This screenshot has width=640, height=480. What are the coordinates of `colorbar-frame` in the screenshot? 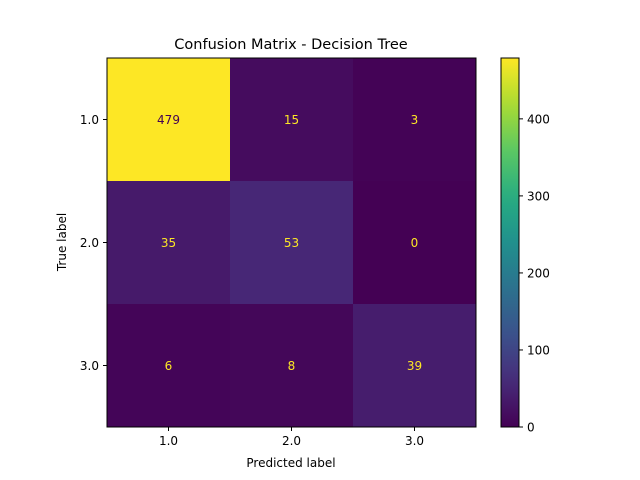 It's located at (510, 242).